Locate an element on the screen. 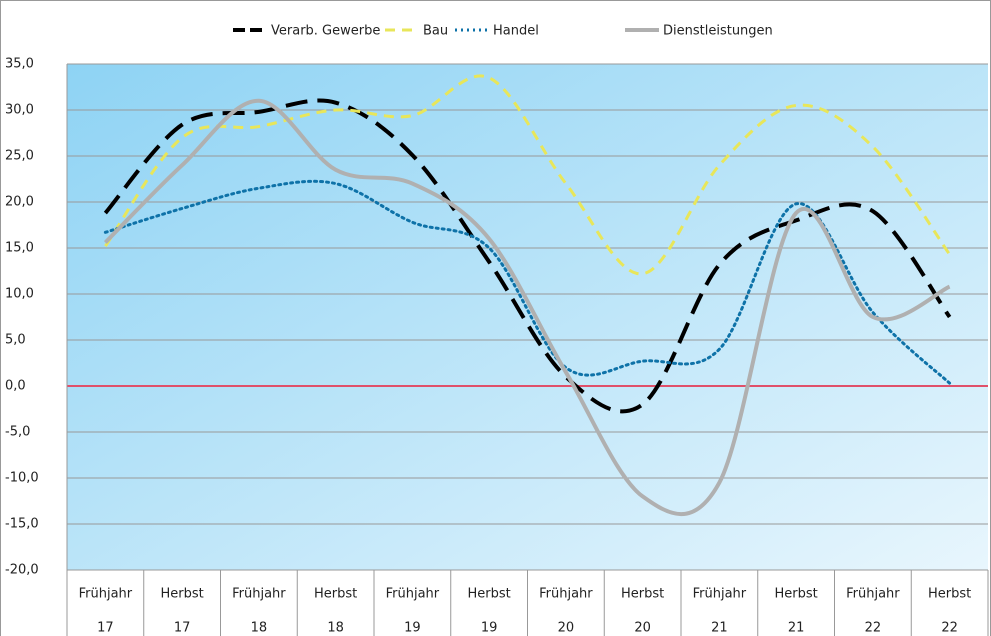 Image resolution: width=991 pixels, height=636 pixels. legend-label: Verarb. Gewerbe is located at coordinates (325, 31).